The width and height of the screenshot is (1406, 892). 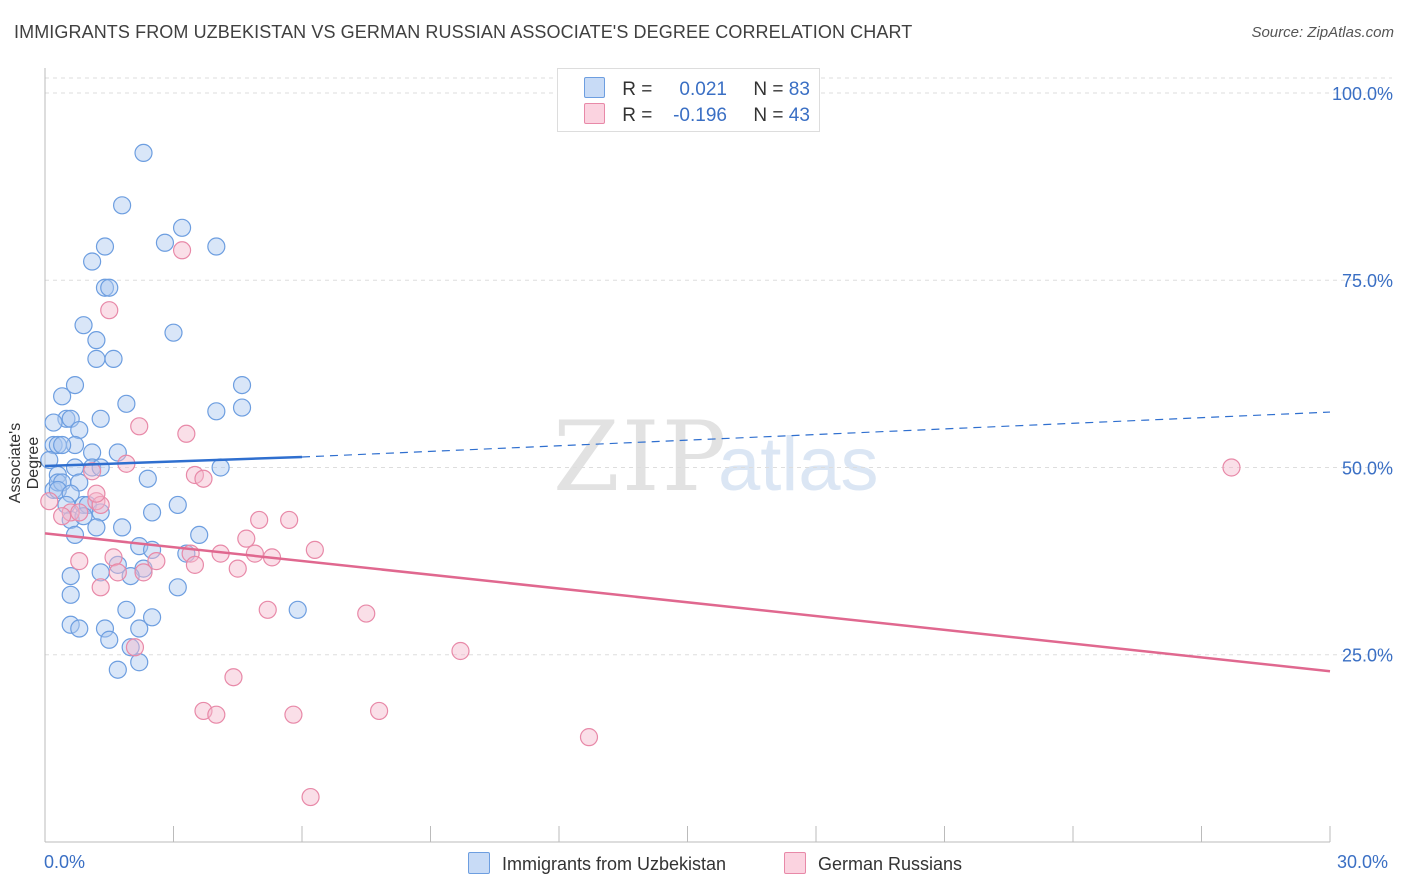 What do you see at coordinates (700, 115) in the screenshot?
I see `legend-r-value: -0.196` at bounding box center [700, 115].